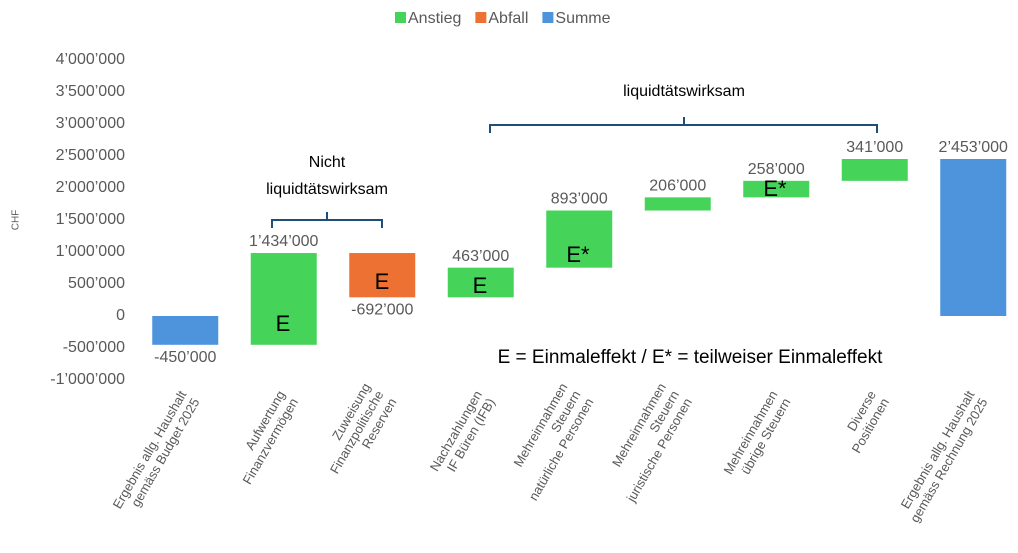 This screenshot has width=1018, height=553. I want to click on x-tick-label: NachzahlungenIF Büren (IFB), so click(462, 434).